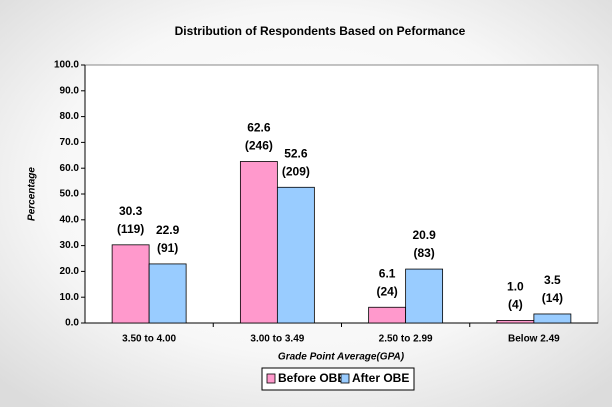 The width and height of the screenshot is (612, 407). What do you see at coordinates (70, 142) in the screenshot?
I see `y-tick-label: 70.0` at bounding box center [70, 142].